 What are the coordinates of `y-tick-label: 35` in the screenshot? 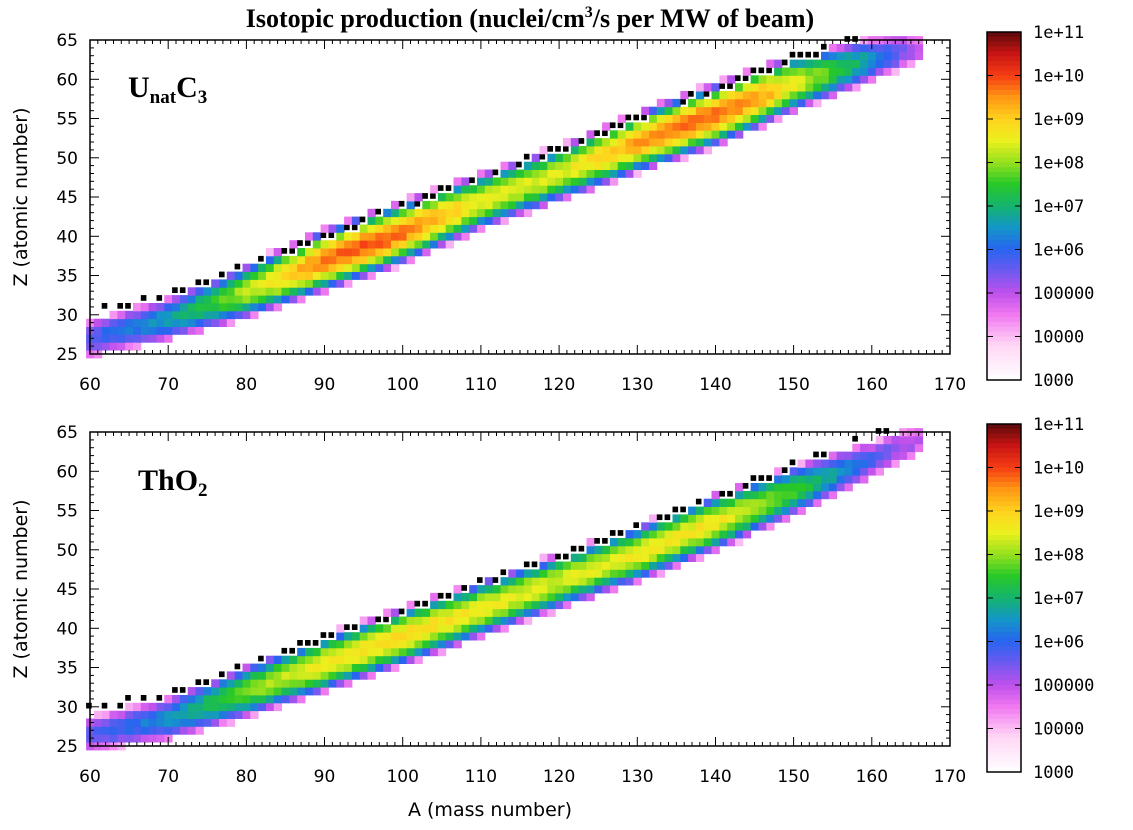 It's located at (67, 669).